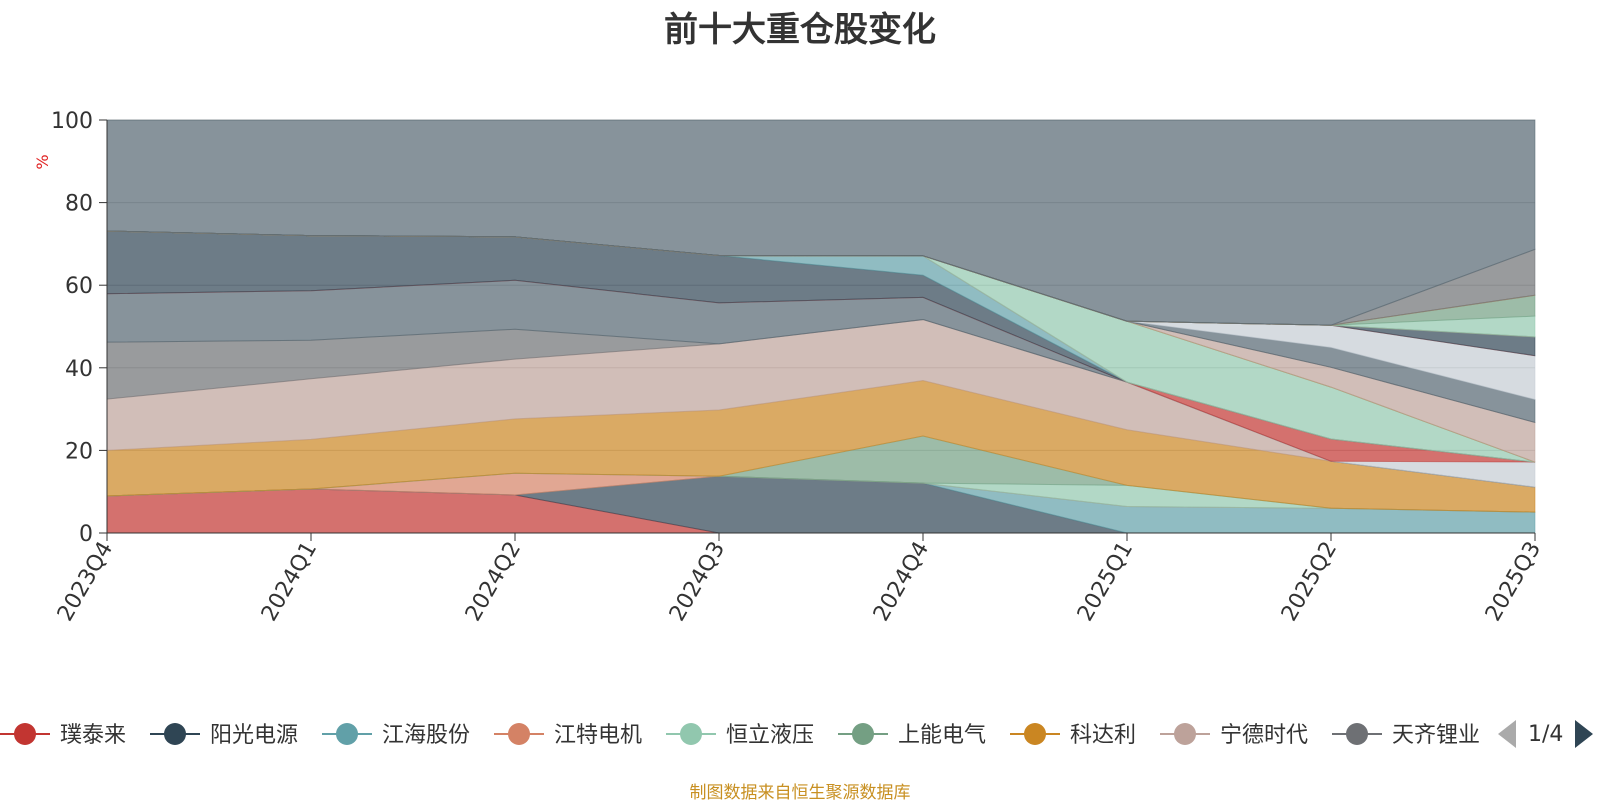  What do you see at coordinates (1105, 582) in the screenshot?
I see `x-tick-label: 2025Q1` at bounding box center [1105, 582].